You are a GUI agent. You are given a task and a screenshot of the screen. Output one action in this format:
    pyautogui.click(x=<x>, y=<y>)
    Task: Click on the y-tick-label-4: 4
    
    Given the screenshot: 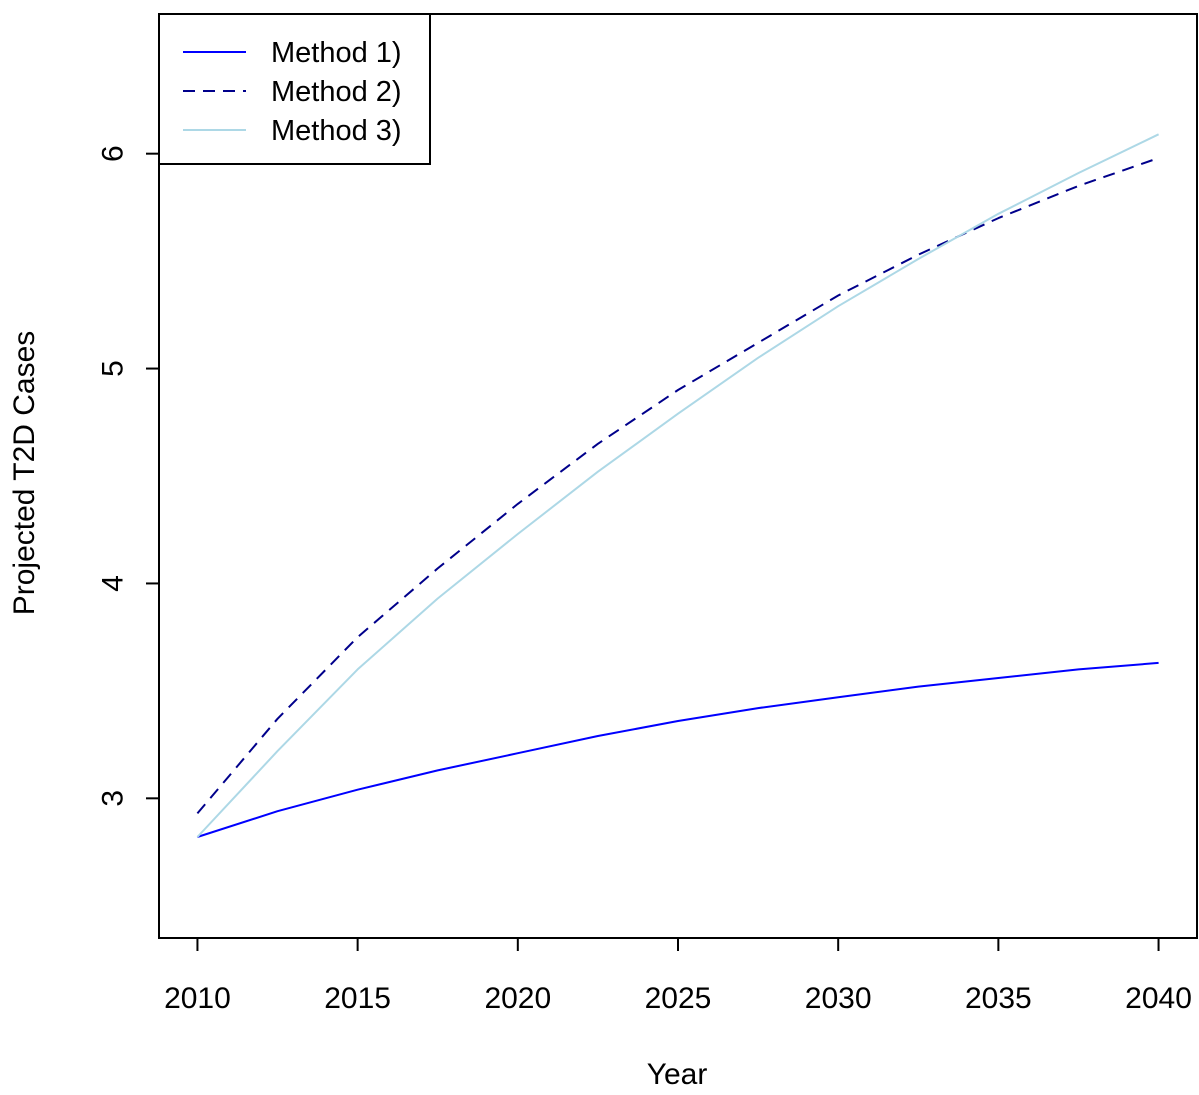 What is the action you would take?
    pyautogui.click(x=113, y=583)
    